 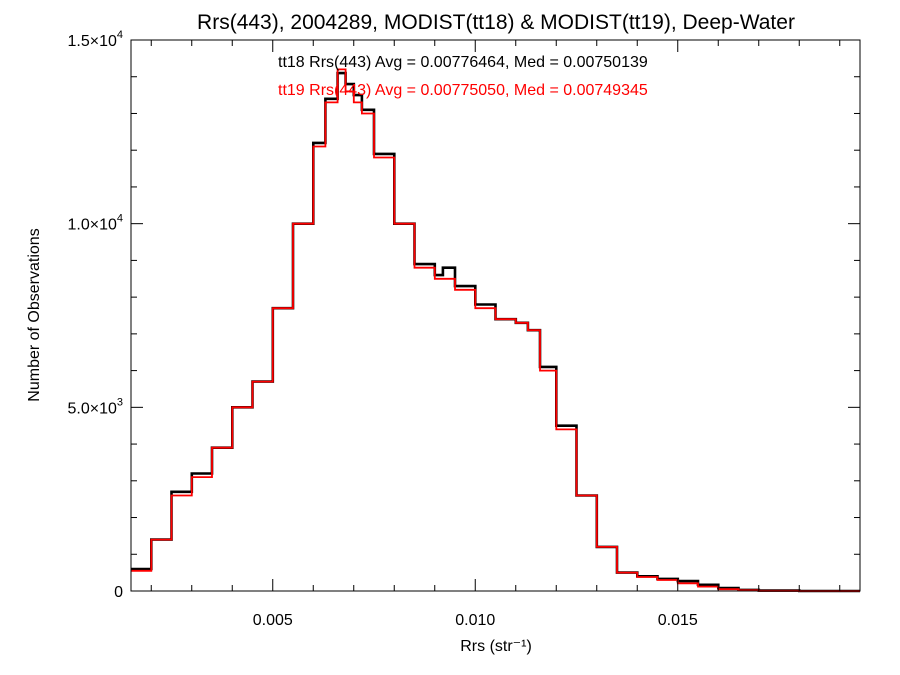 What do you see at coordinates (95, 39) in the screenshot?
I see `y-tick-label: 1.5×10⁴` at bounding box center [95, 39].